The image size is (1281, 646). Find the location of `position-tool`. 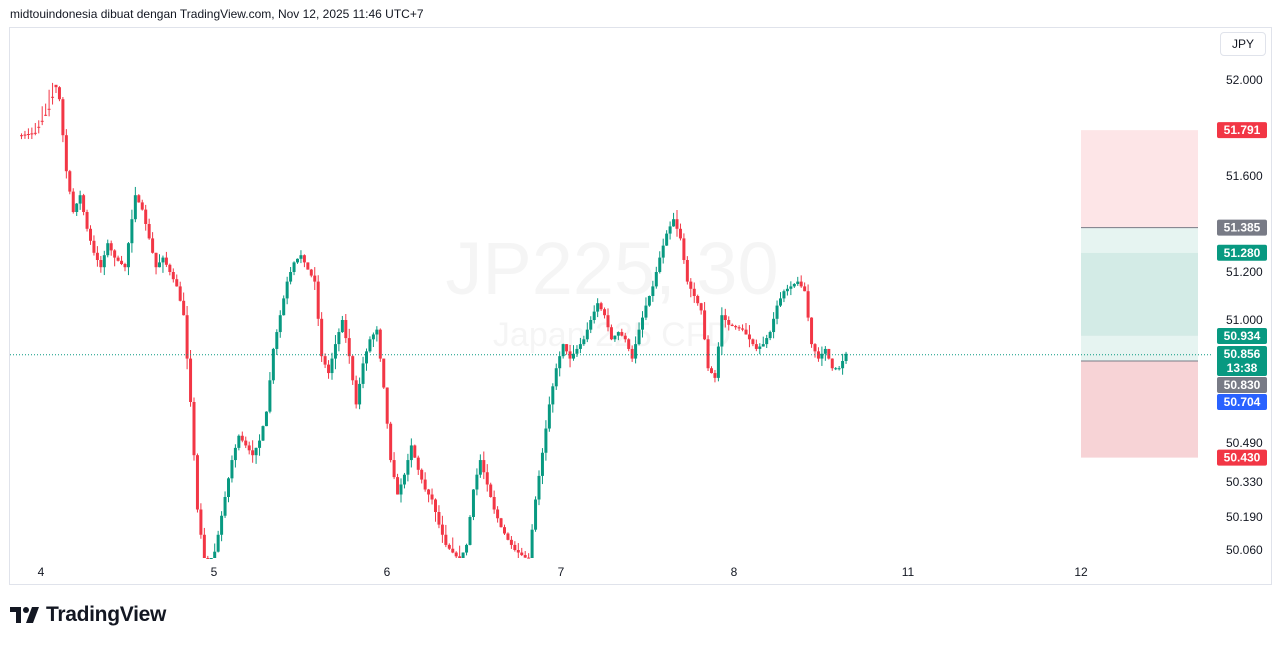

position-tool is located at coordinates (1139, 294).